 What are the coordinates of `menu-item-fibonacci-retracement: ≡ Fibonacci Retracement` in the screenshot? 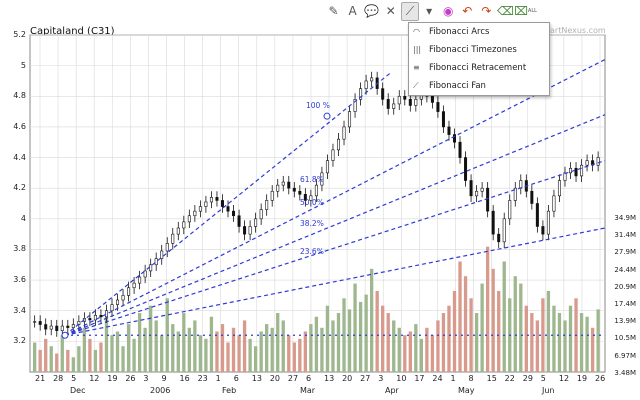 It's located at (479, 68).